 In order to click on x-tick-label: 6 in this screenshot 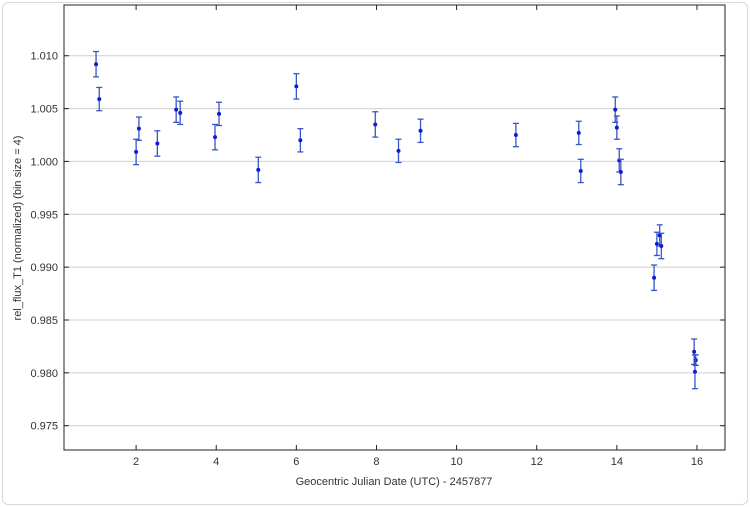, I will do `click(296, 462)`.